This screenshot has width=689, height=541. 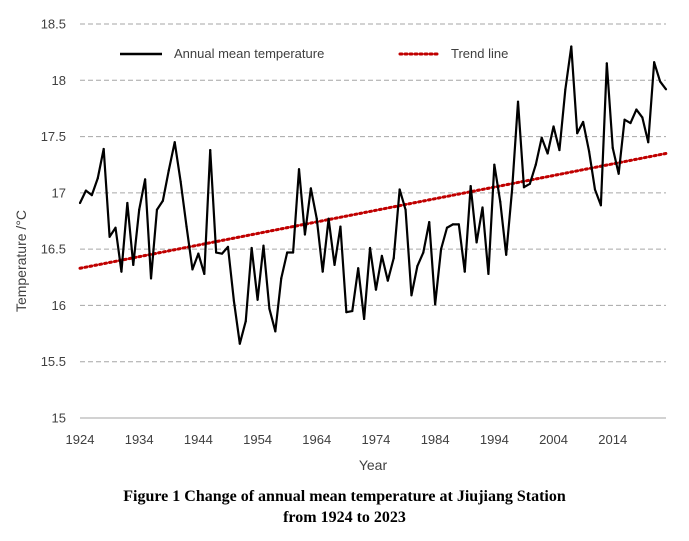 What do you see at coordinates (53, 361) in the screenshot?
I see `y-tick-label: 15.5` at bounding box center [53, 361].